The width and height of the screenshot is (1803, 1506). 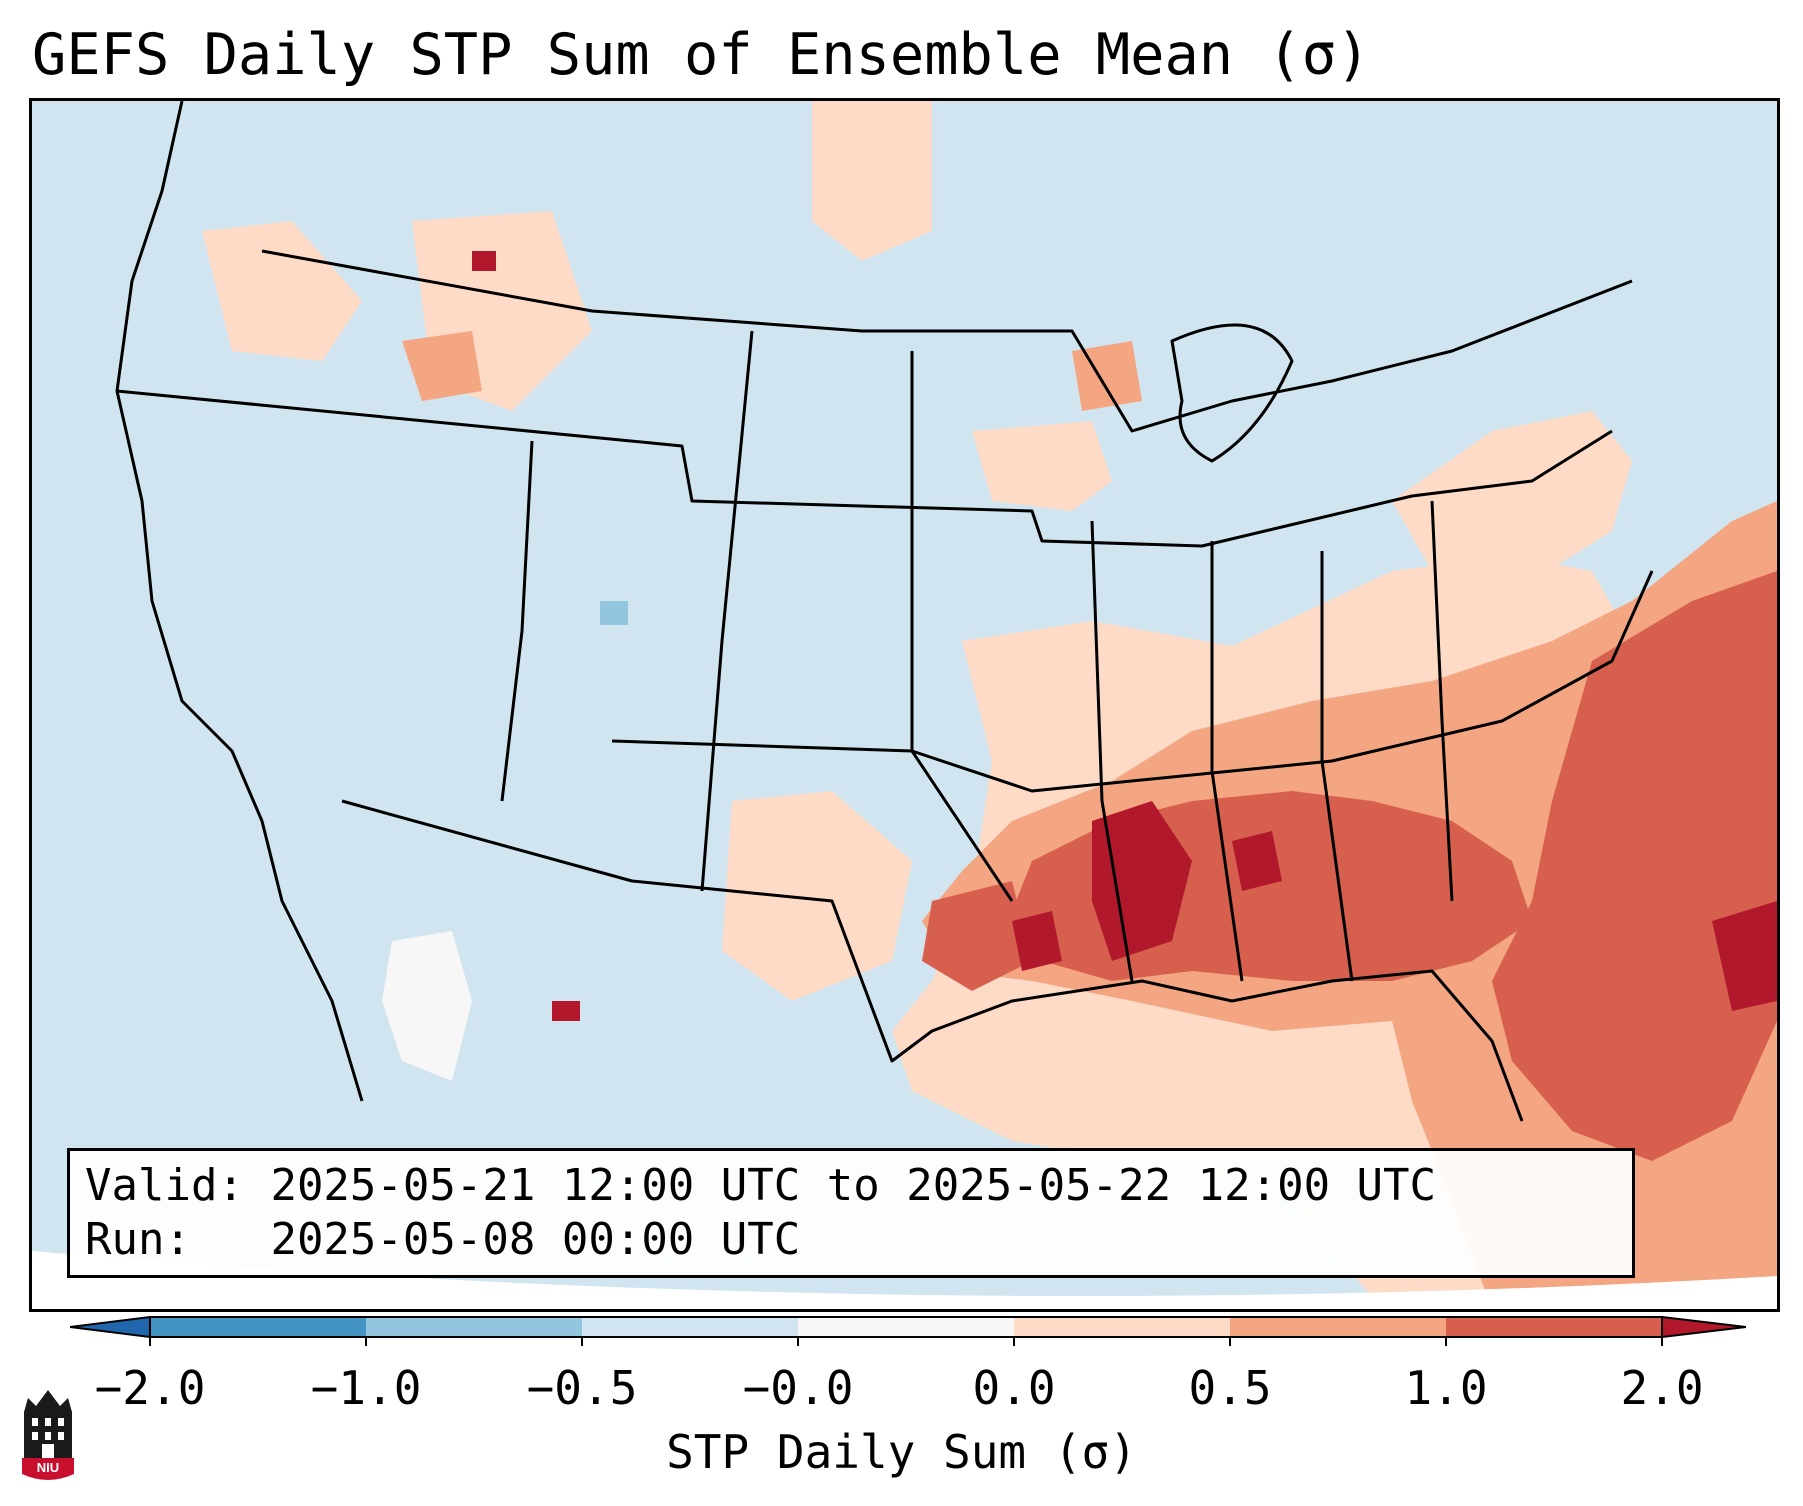 I want to click on pacific-coastline, so click(x=239, y=601).